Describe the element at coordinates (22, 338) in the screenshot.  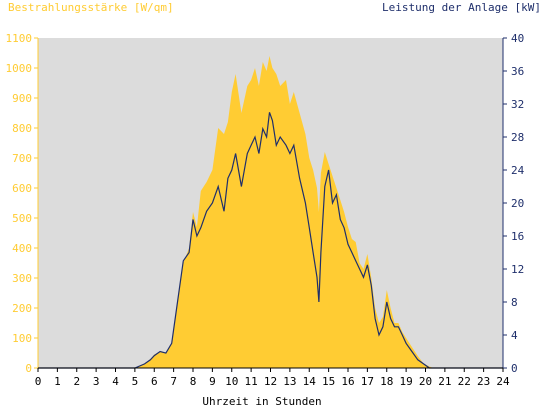
I see `left-tick-label: 100` at that location.